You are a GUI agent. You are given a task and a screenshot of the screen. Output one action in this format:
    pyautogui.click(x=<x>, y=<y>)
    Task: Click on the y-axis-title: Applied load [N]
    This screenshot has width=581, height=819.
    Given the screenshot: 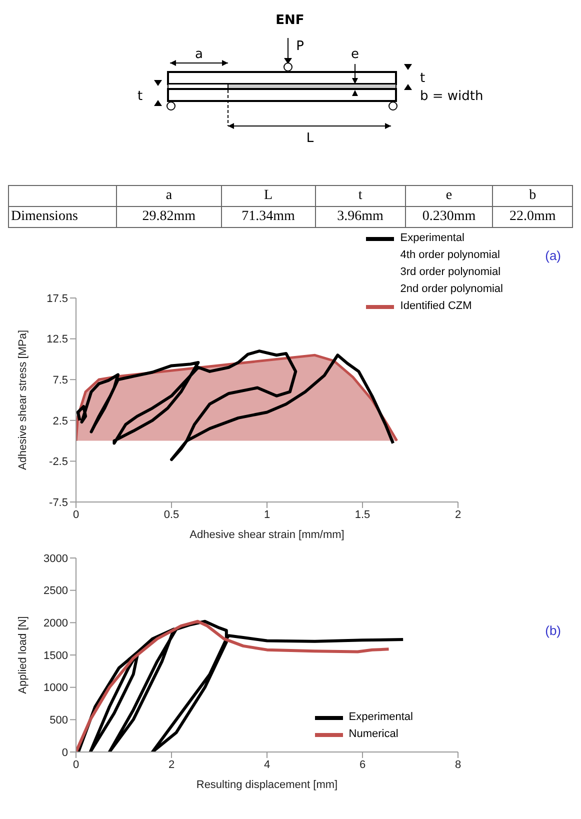 What is the action you would take?
    pyautogui.click(x=22, y=655)
    